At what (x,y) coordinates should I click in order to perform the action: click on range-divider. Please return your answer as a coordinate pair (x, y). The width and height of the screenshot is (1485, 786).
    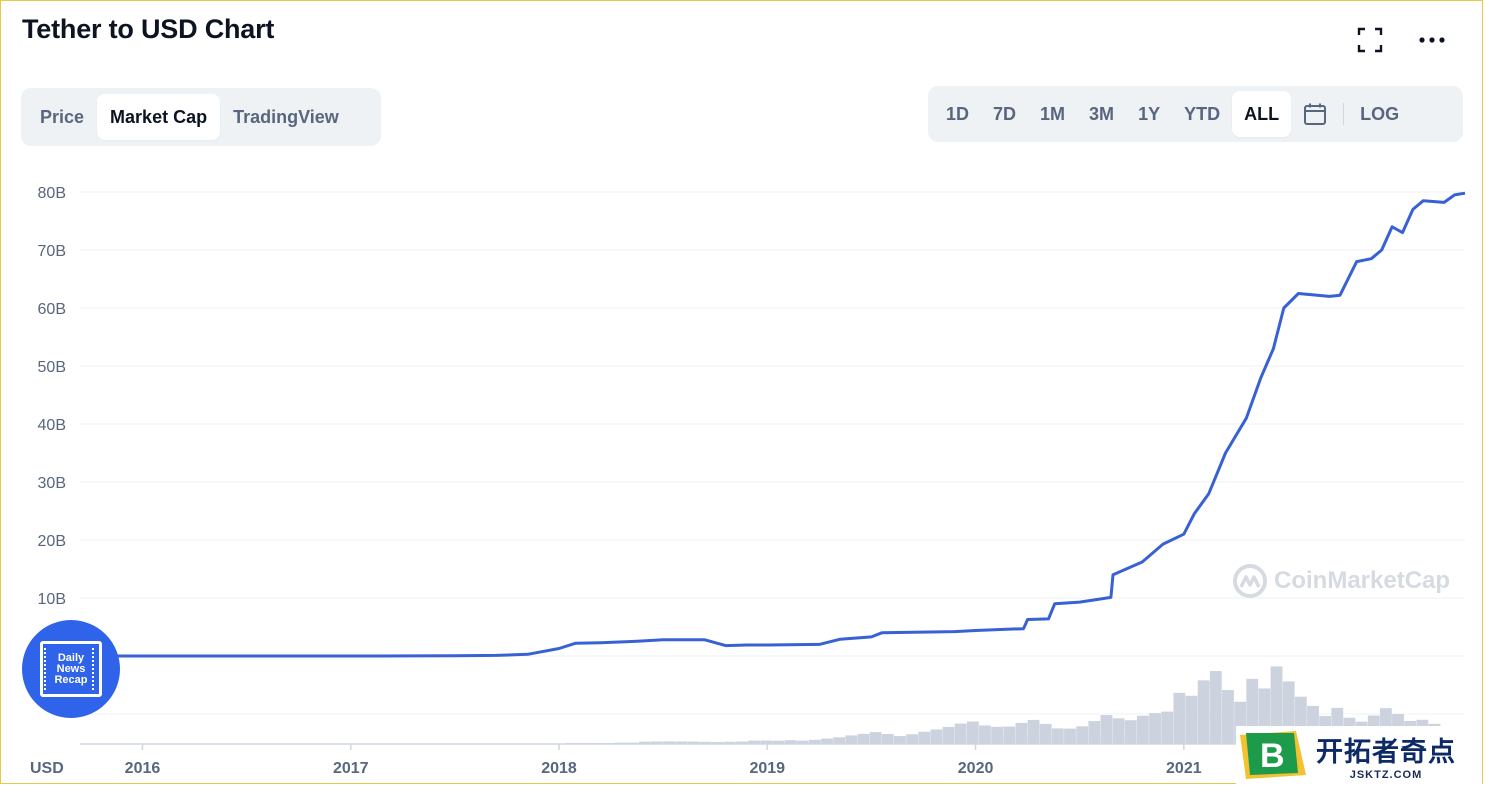
    Looking at the image, I should click on (1344, 114).